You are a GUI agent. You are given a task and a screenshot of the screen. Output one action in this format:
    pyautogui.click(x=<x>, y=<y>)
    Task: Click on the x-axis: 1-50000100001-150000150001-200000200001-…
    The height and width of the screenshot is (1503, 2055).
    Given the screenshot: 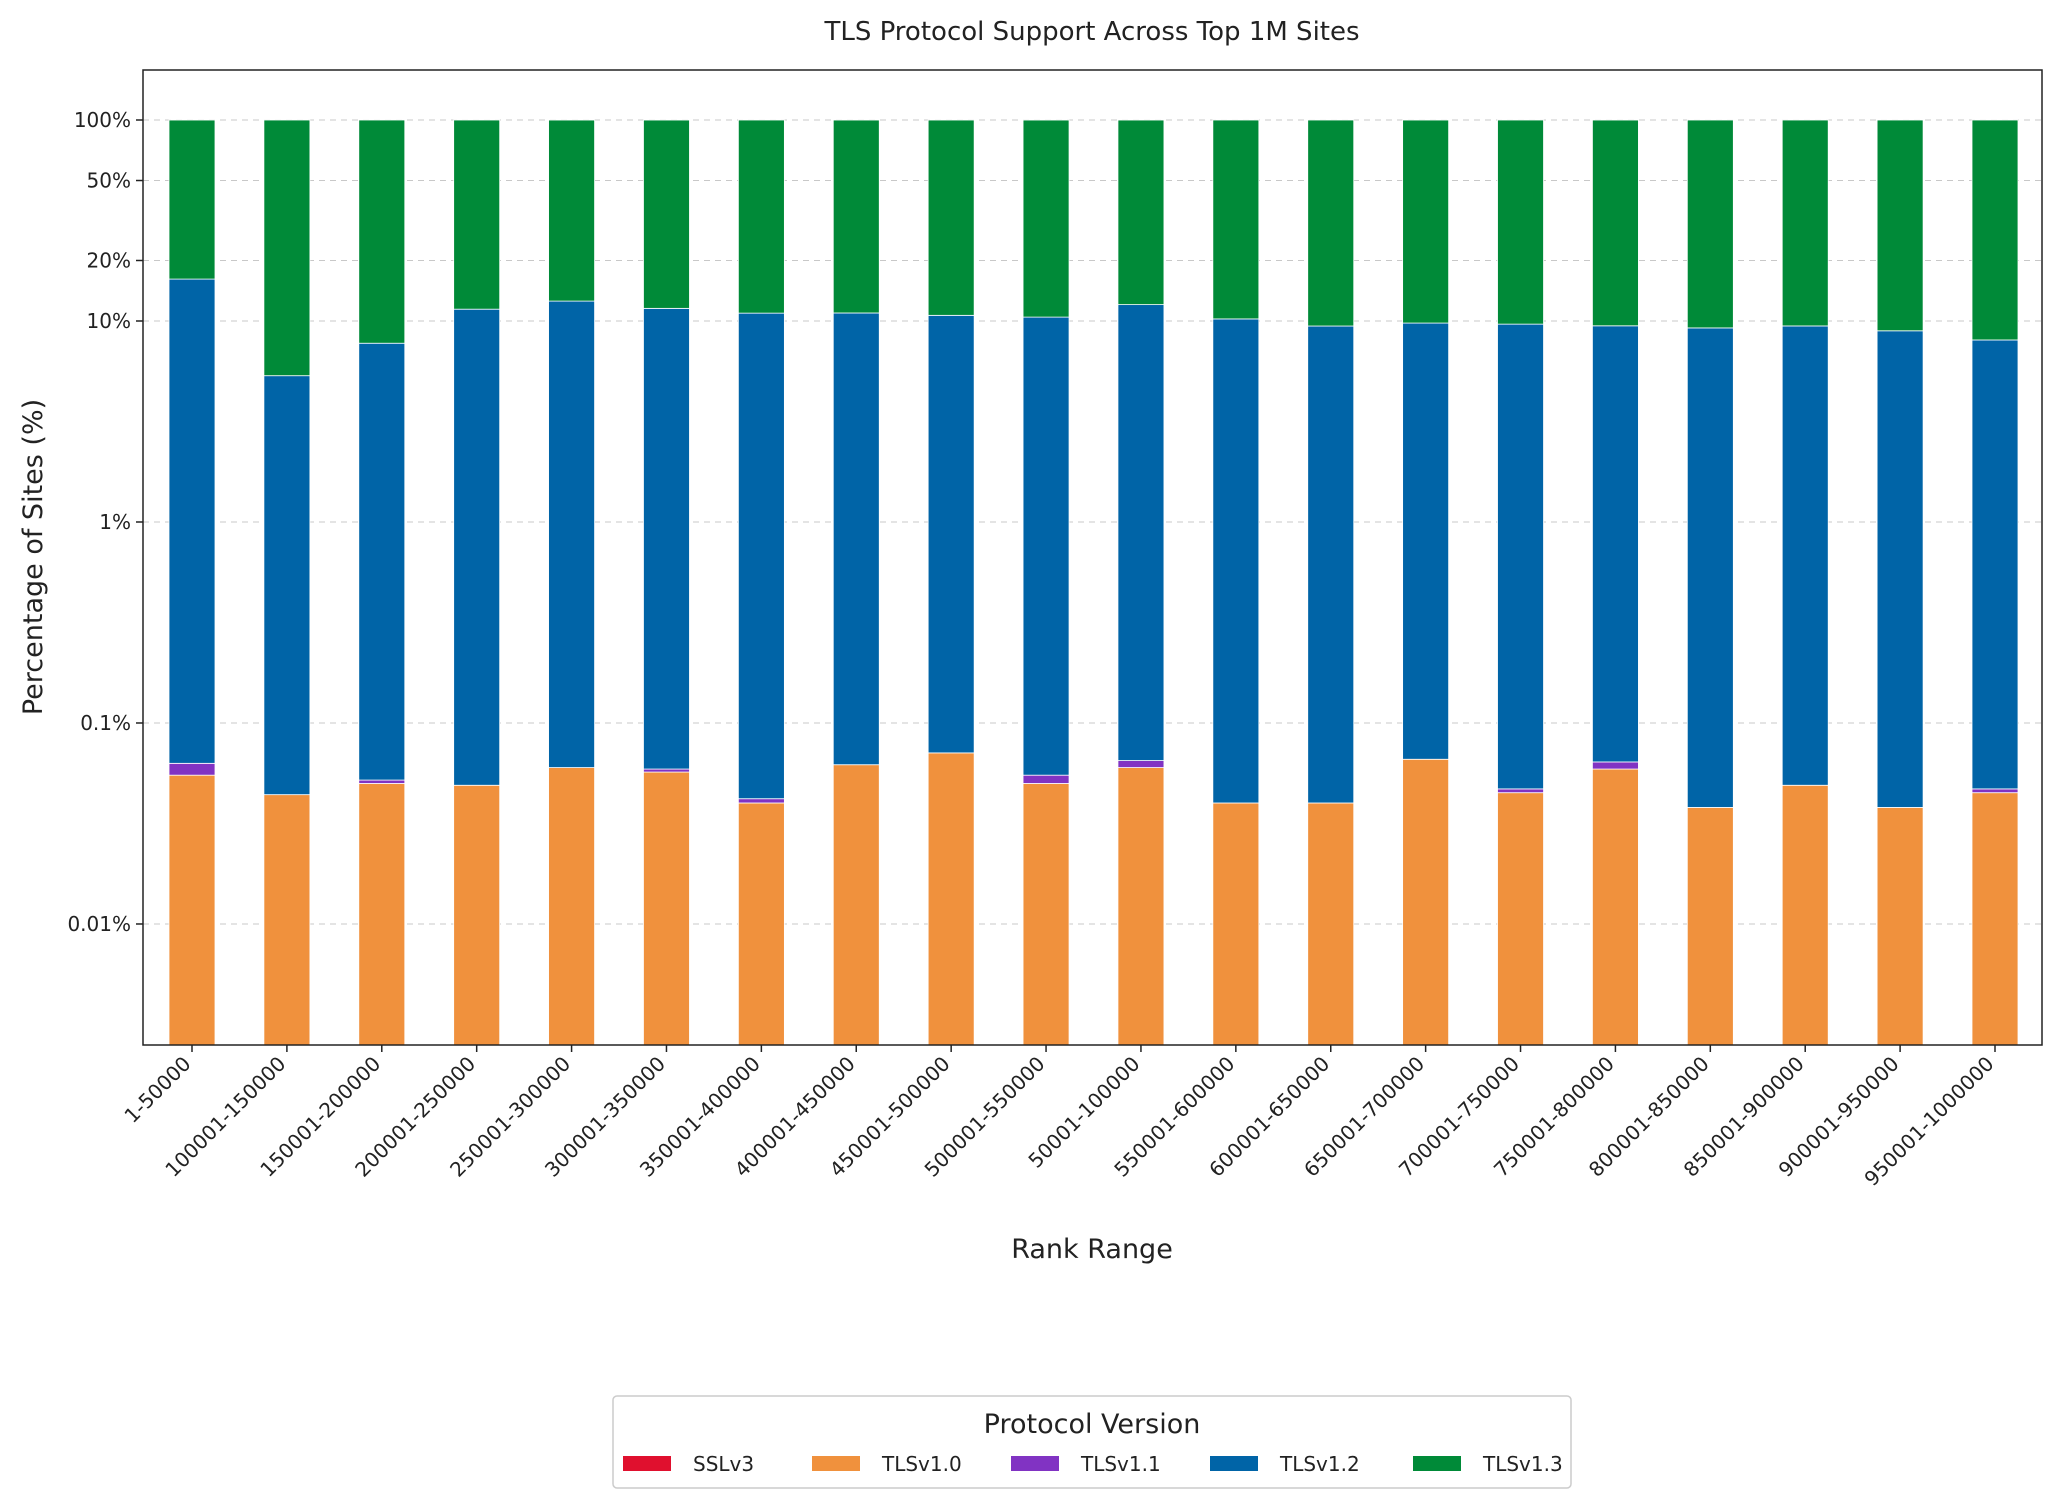 What is the action you would take?
    pyautogui.click(x=1059, y=1118)
    